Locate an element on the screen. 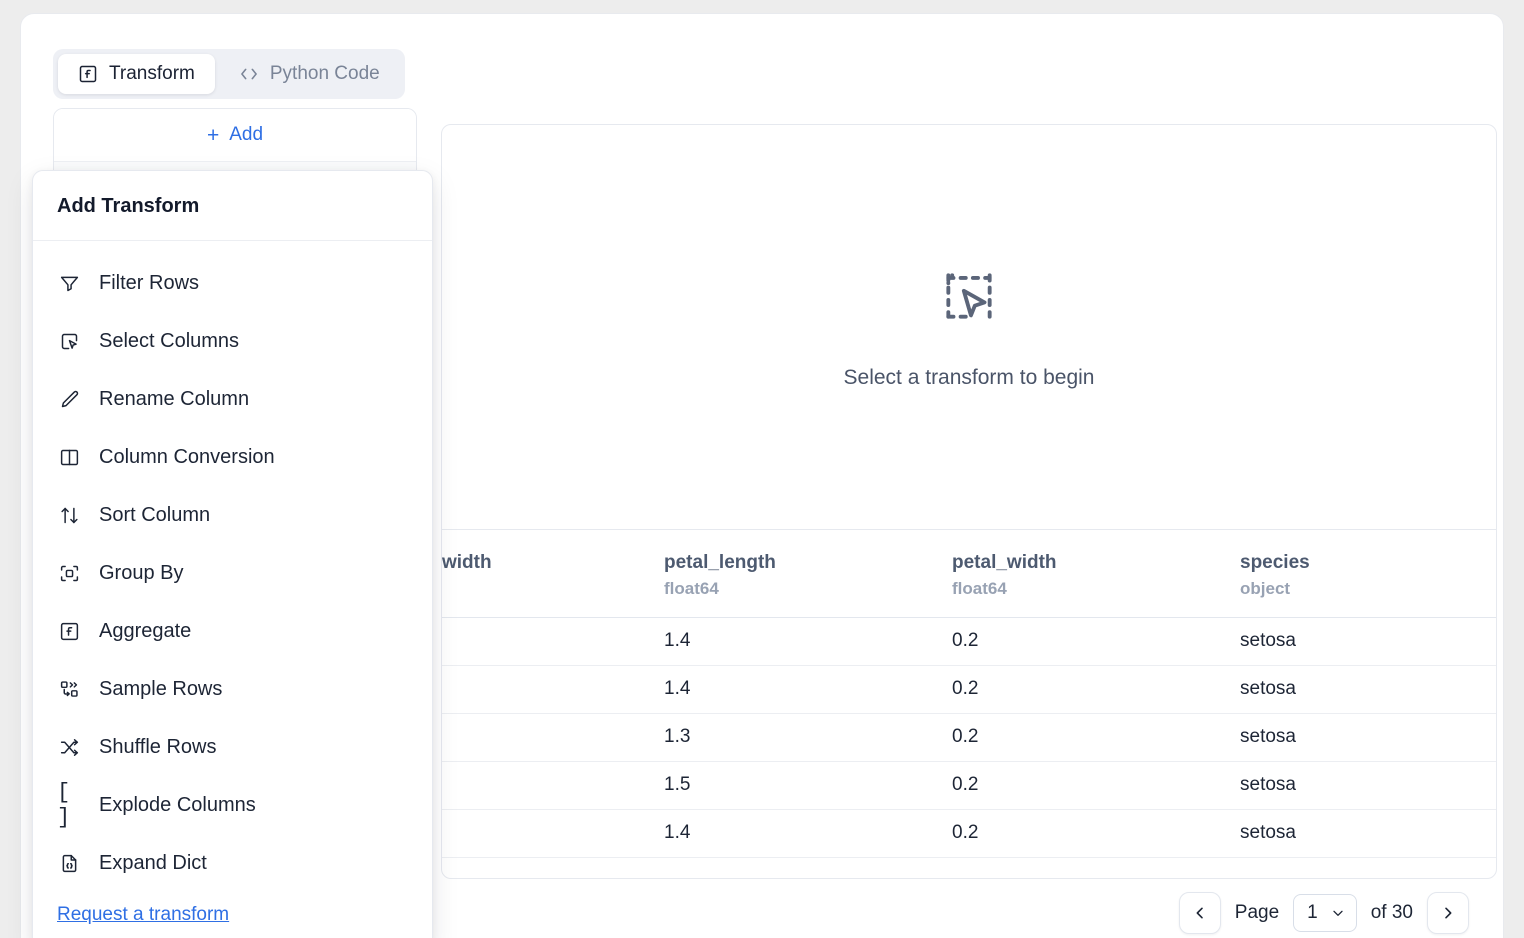  pagination: Page 1 of 30 is located at coordinates (1323, 913).